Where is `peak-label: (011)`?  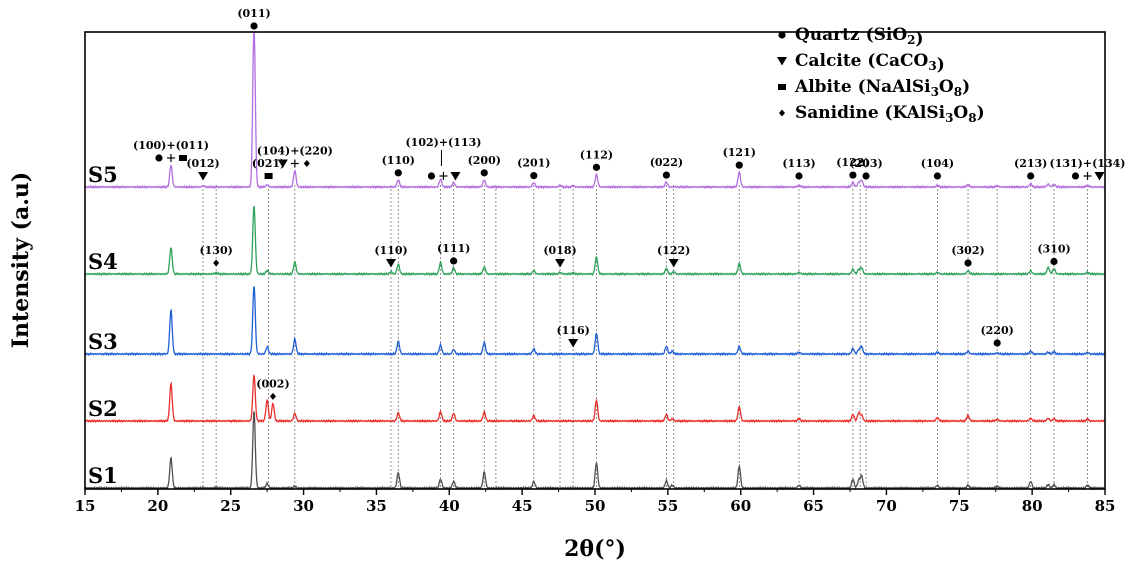 peak-label: (011) is located at coordinates (253, 13).